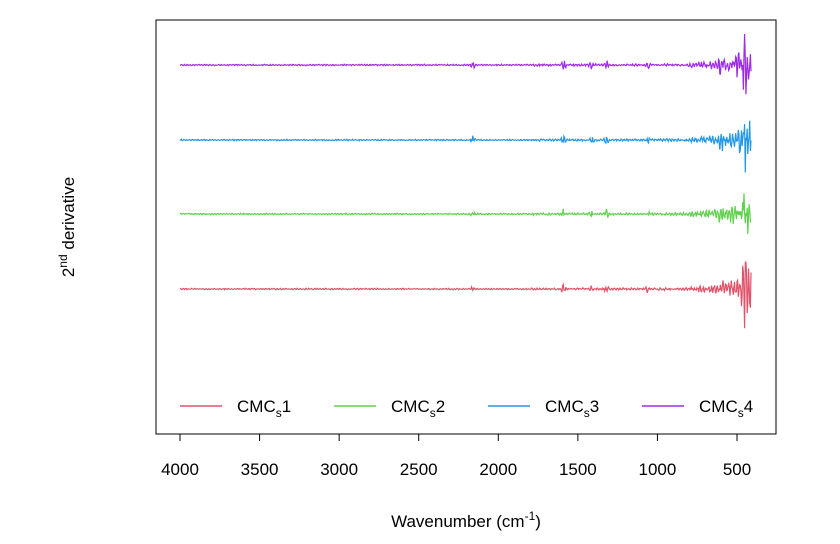 This screenshot has width=840, height=544. Describe the element at coordinates (465, 295) in the screenshot. I see `series-line-cmcs1` at that location.